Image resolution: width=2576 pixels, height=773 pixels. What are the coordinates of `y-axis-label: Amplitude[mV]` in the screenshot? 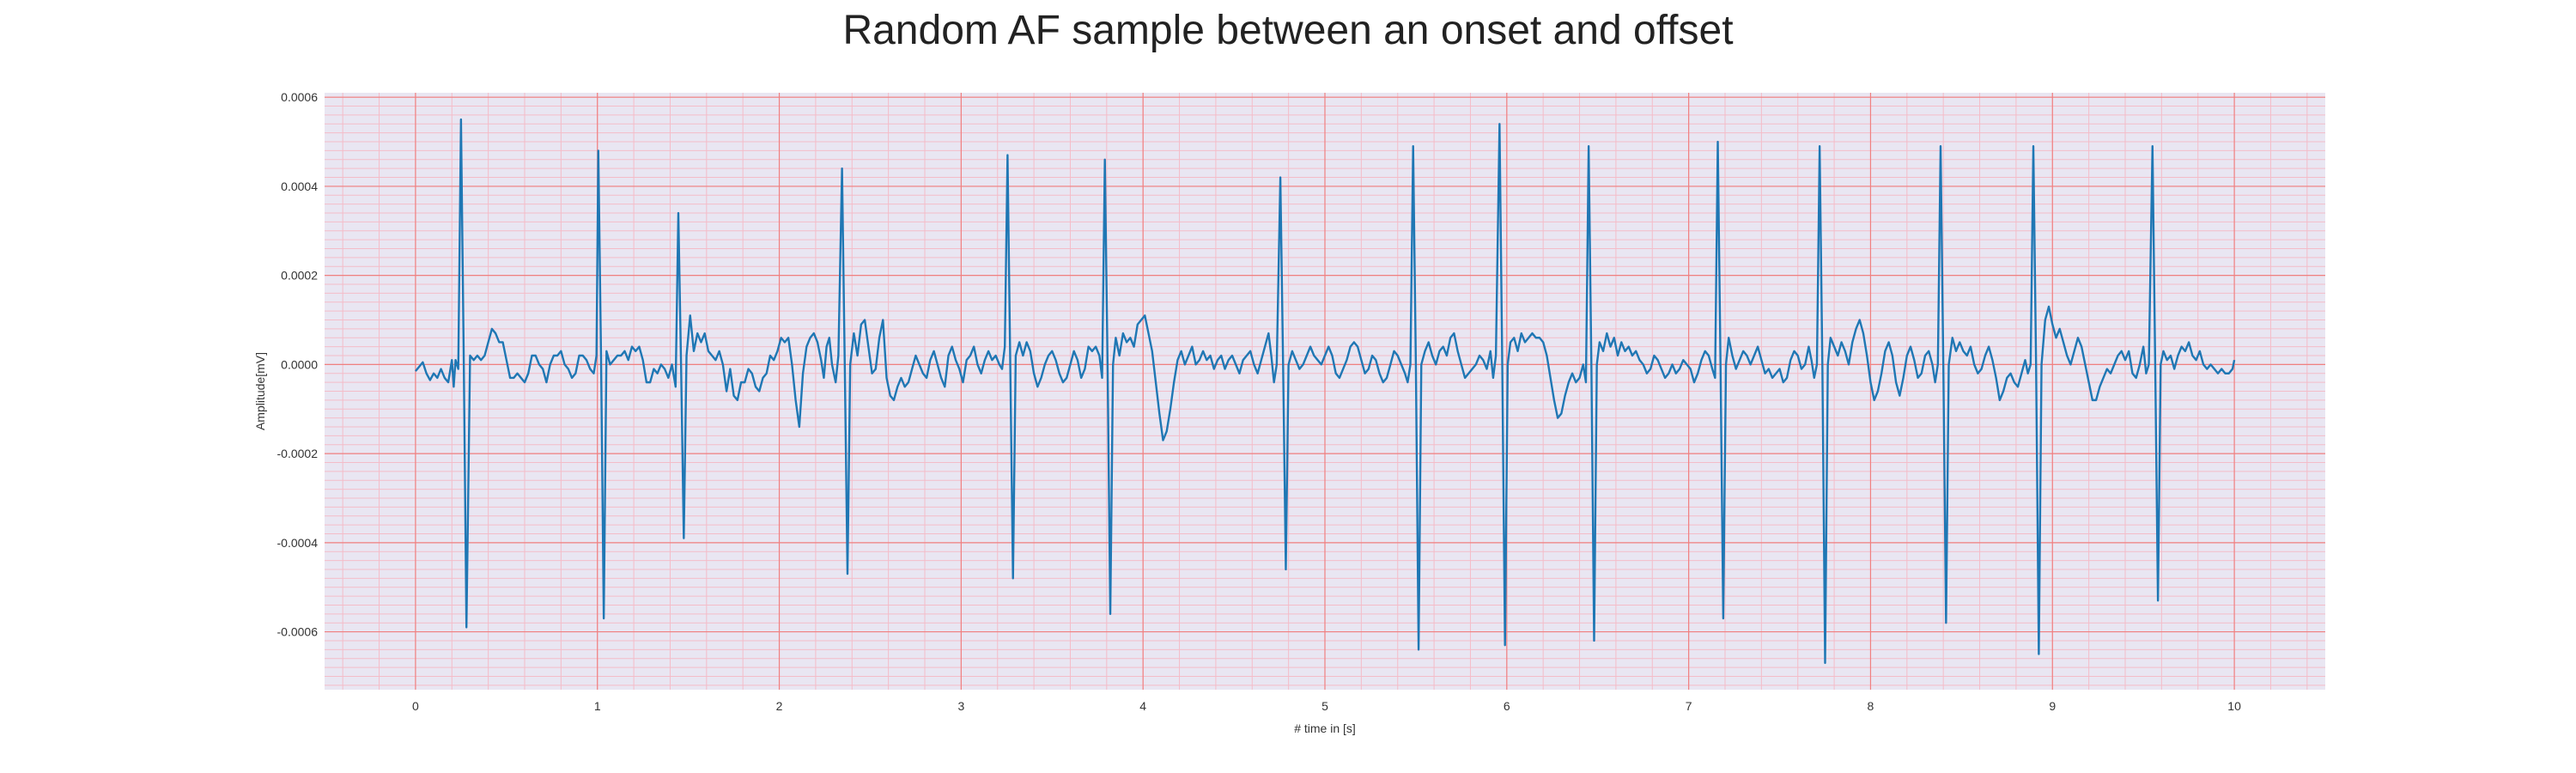 It's located at (260, 391).